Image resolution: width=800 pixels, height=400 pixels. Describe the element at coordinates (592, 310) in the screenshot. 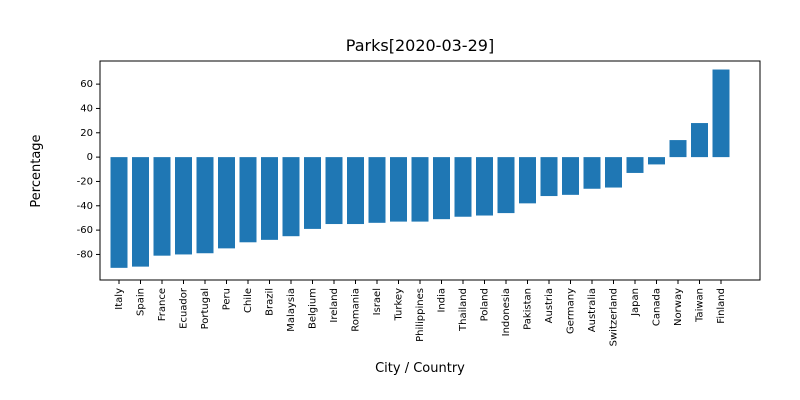

I see `x-tick-label: Australia` at that location.